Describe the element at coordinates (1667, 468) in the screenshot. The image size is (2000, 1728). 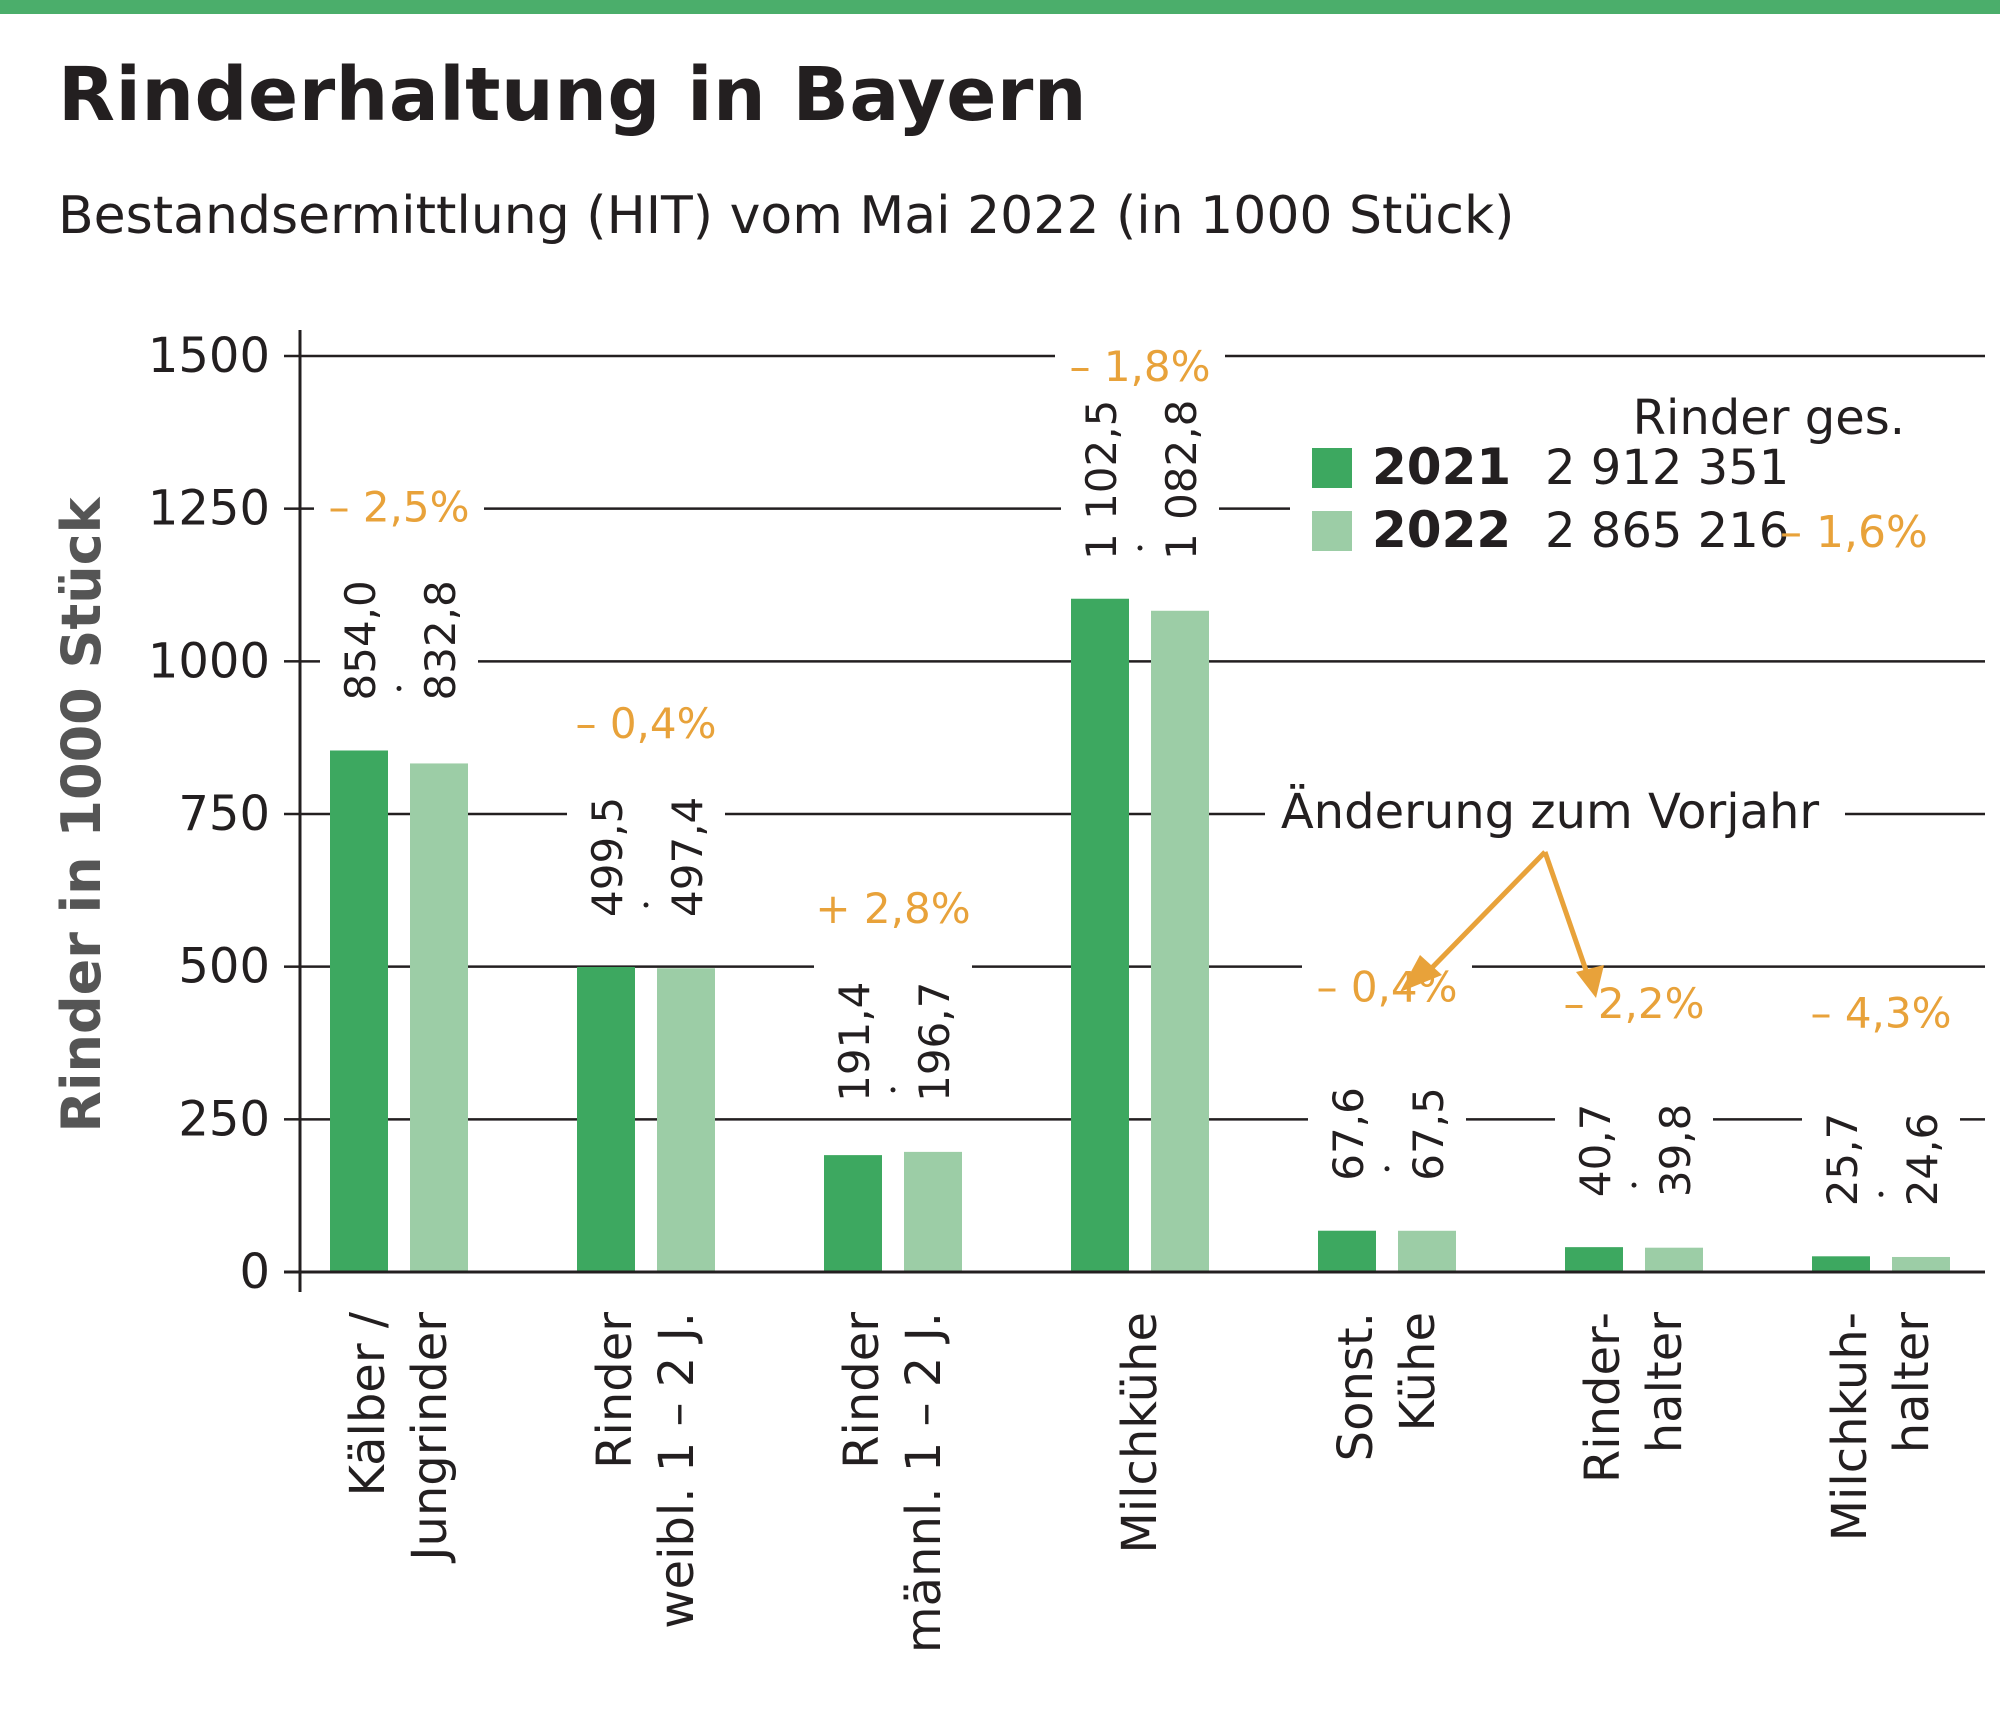
I see `legend-total-2021: 2 912 351` at that location.